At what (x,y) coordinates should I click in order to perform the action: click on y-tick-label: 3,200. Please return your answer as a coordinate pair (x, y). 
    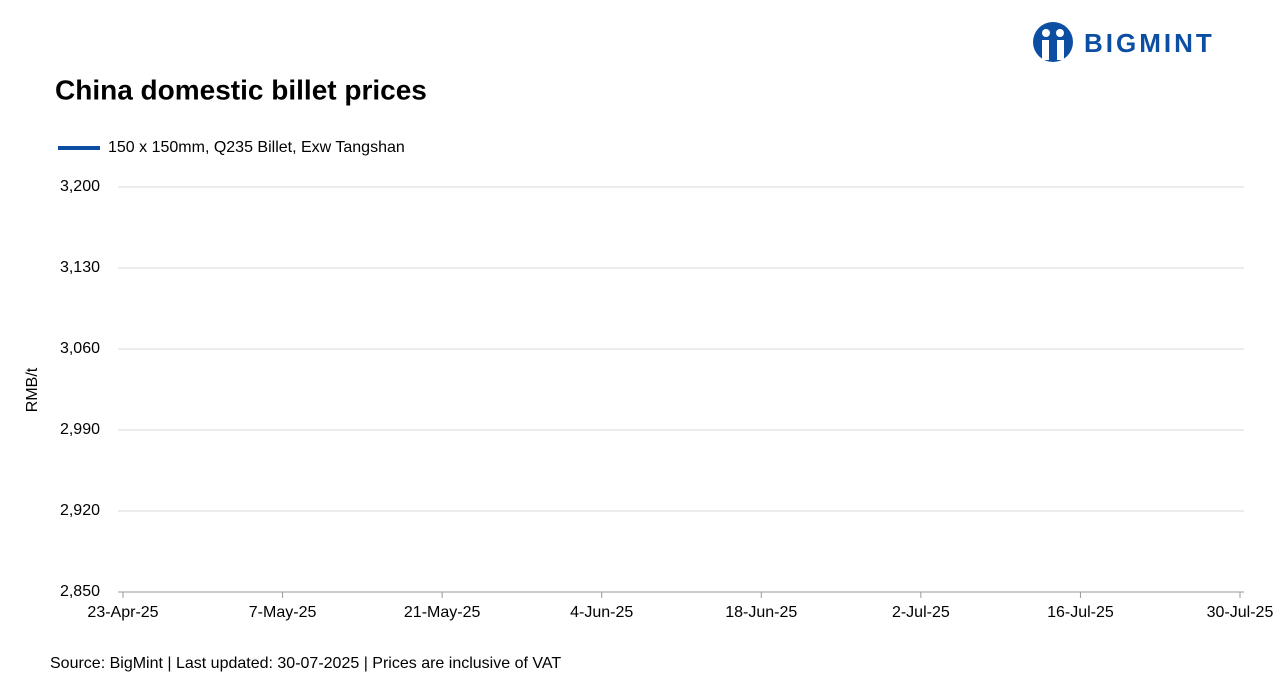
    Looking at the image, I should click on (80, 186).